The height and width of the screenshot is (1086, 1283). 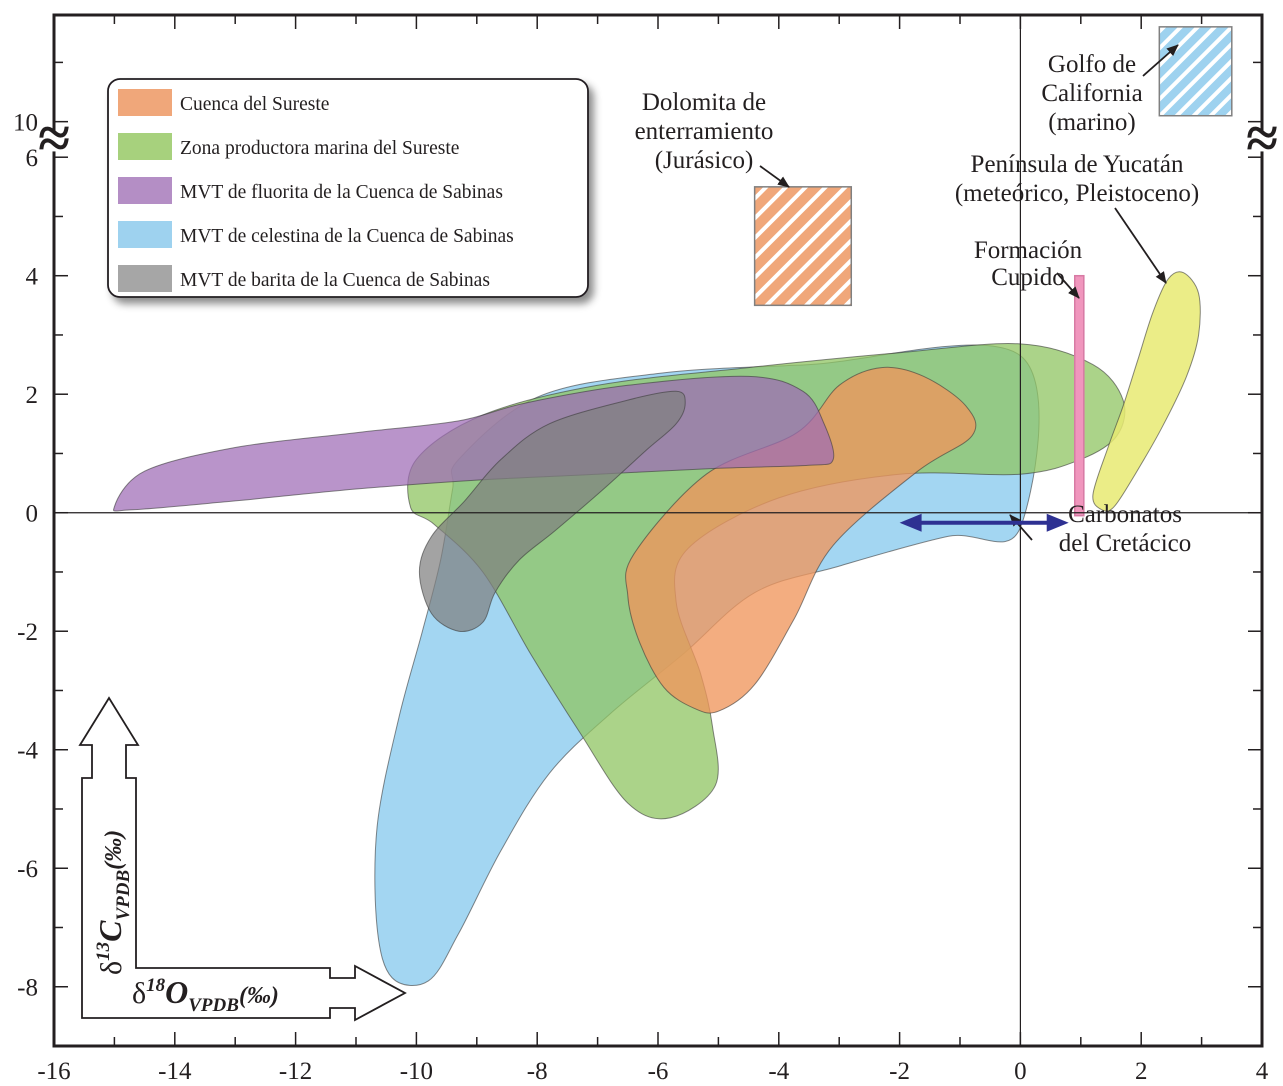 I want to click on annotation-dolomita-line-0: Dolomita de, so click(x=704, y=102).